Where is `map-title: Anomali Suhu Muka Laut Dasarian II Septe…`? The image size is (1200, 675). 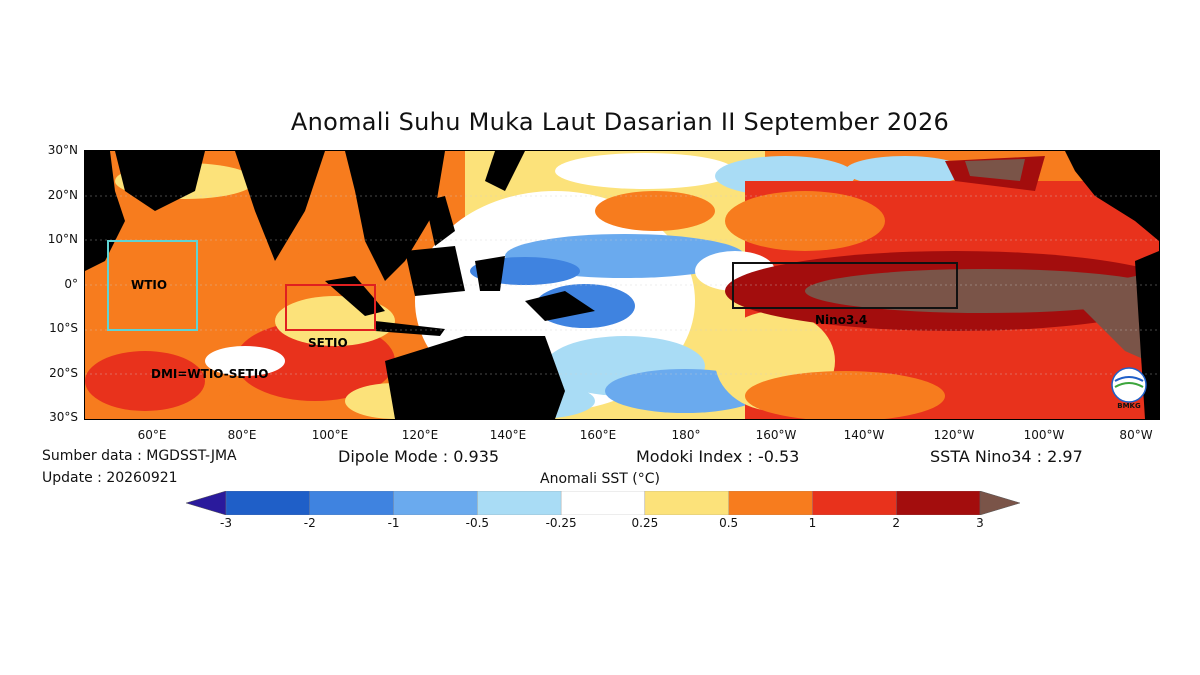 map-title: Anomali Suhu Muka Laut Dasarian II Septe… is located at coordinates (620, 122).